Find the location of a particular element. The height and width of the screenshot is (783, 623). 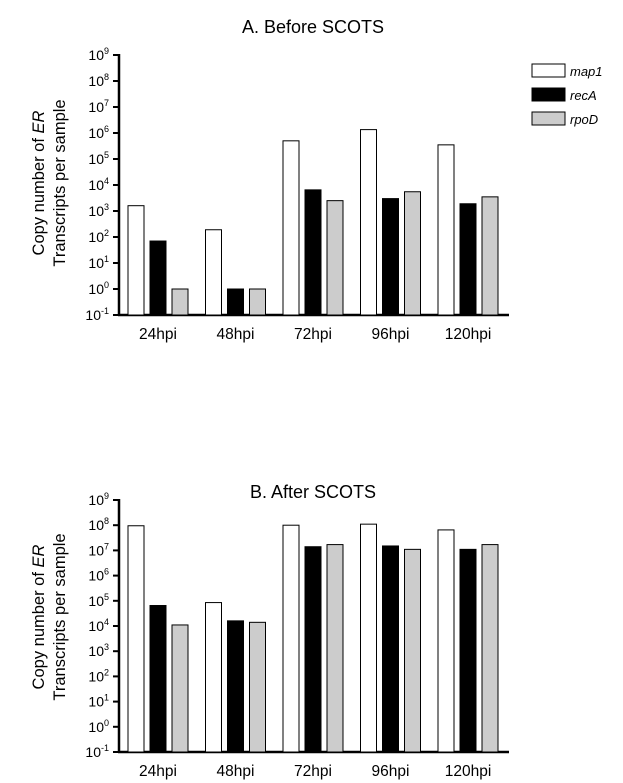

legend-item-rpoD: rpoD is located at coordinates (564, 119).